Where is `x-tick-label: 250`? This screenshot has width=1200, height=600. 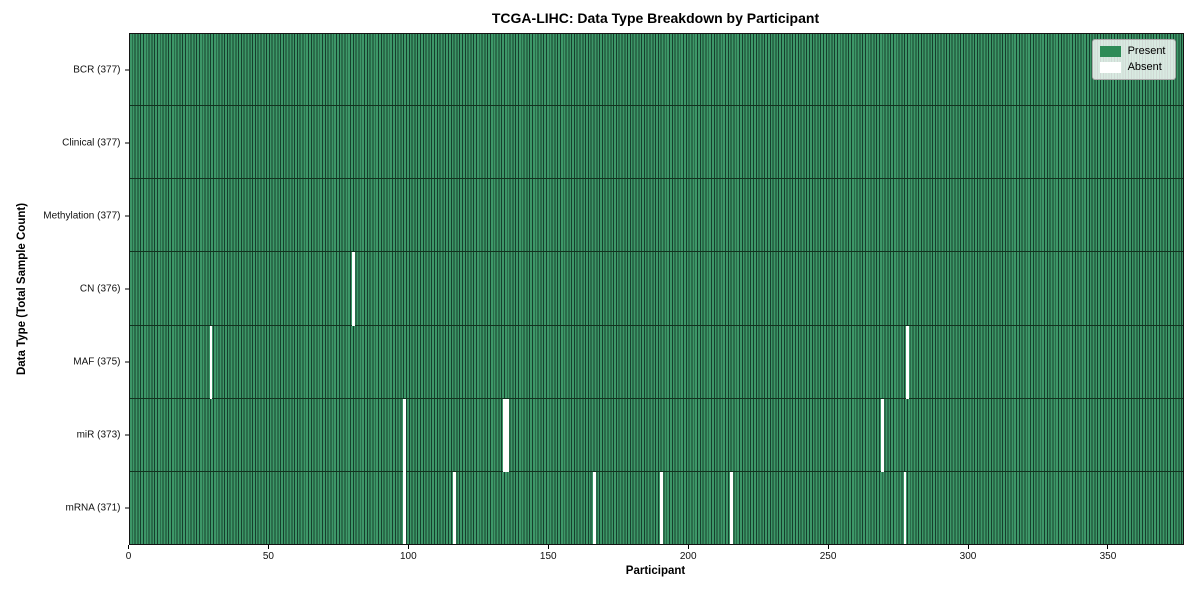 x-tick-label: 250 is located at coordinates (828, 556).